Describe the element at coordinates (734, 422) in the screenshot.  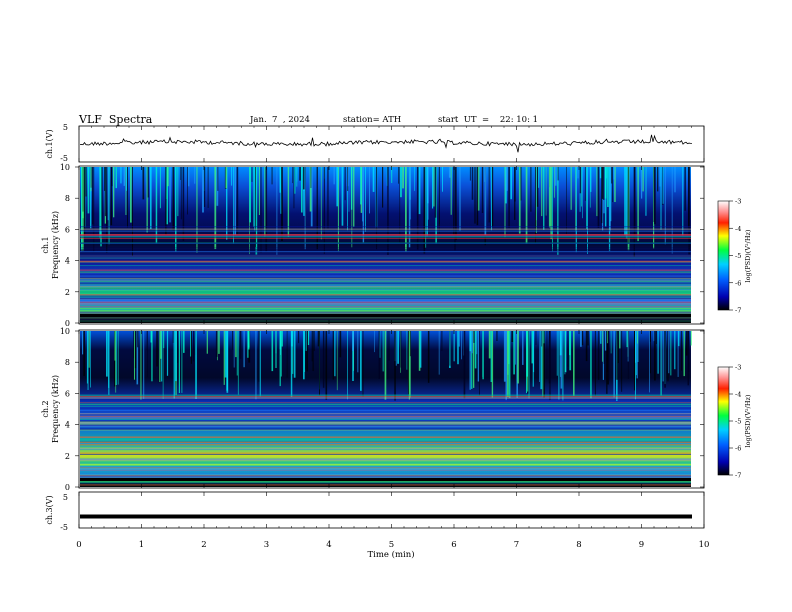
I see `colorbar-ch2: -3 -4 -5 -6 -7 log(PSD)(V²/Hz)` at that location.